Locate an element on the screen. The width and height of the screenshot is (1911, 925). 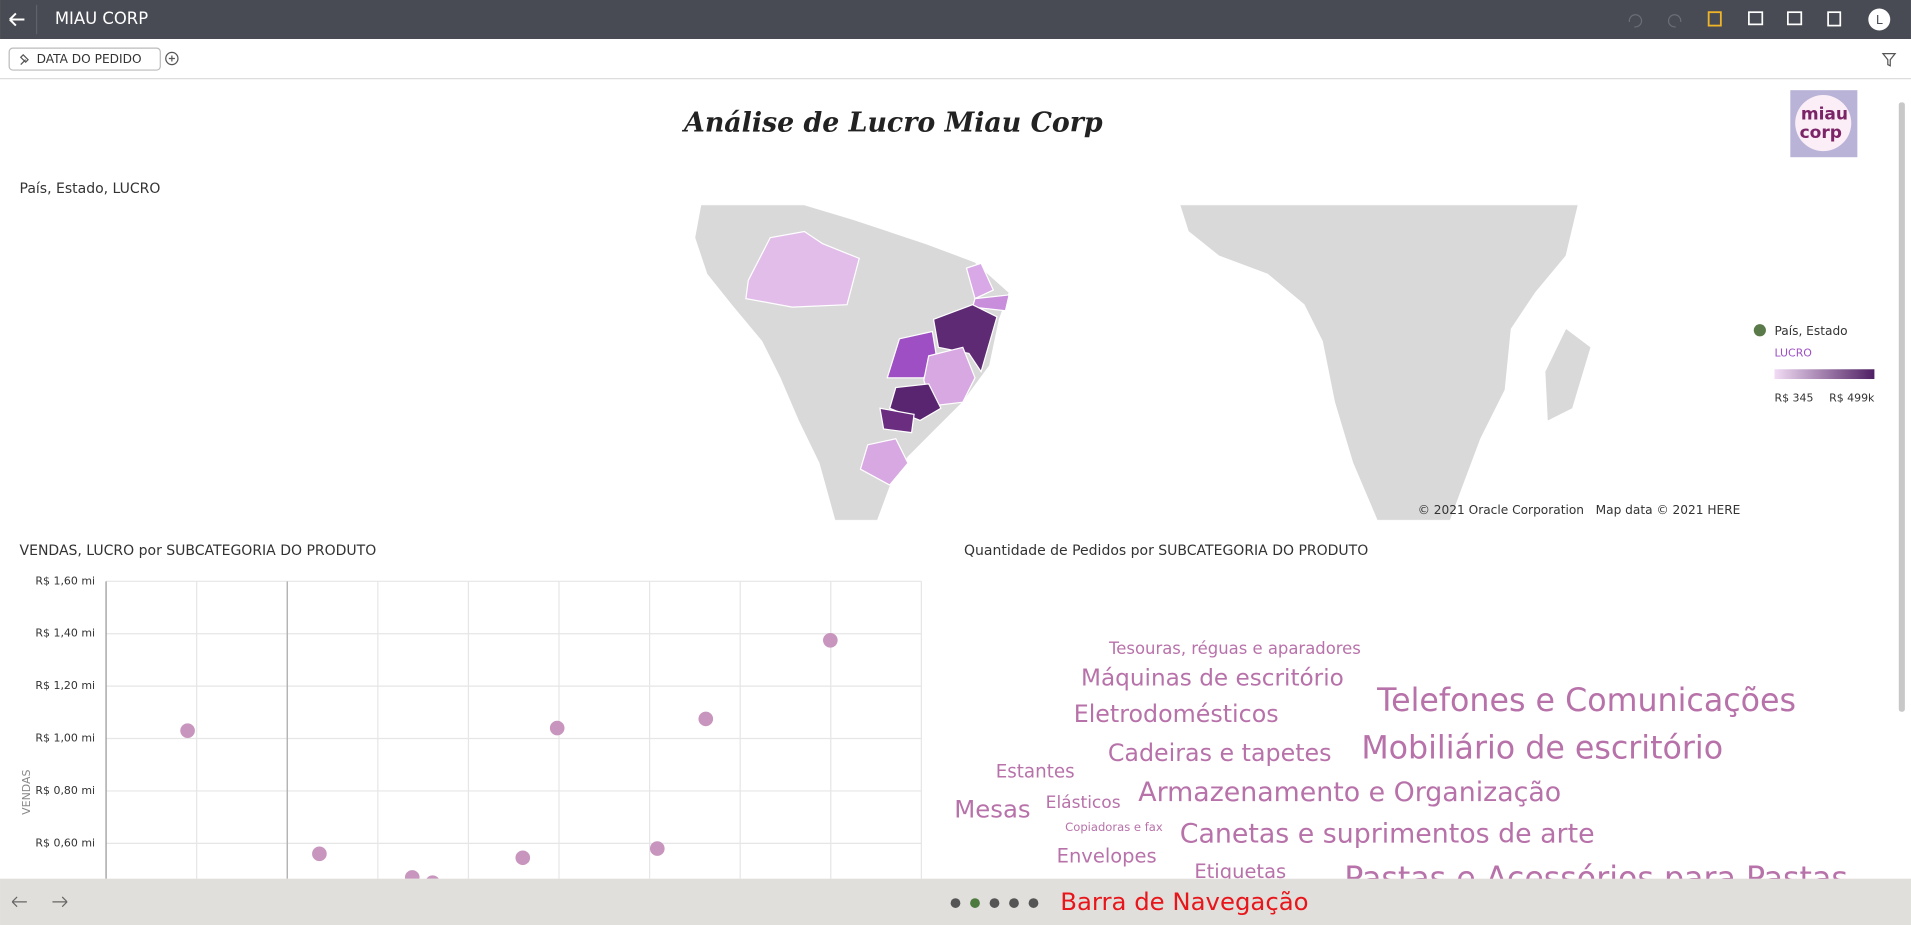
legend-gradient is located at coordinates (1824, 374).